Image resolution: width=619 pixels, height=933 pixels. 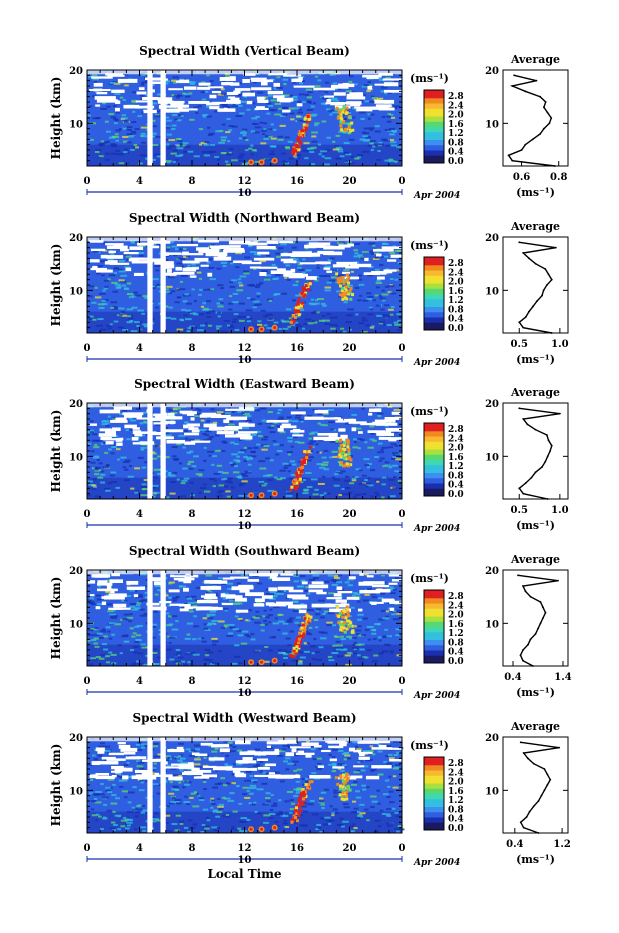 What do you see at coordinates (535, 359) in the screenshot?
I see `average-x-label: (ms⁻¹)` at bounding box center [535, 359].